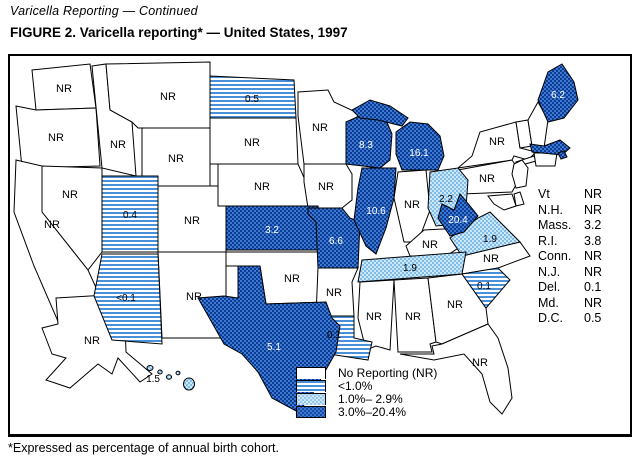 Image resolution: width=637 pixels, height=460 pixels. I want to click on list-item: Conn. NR, so click(575, 257).